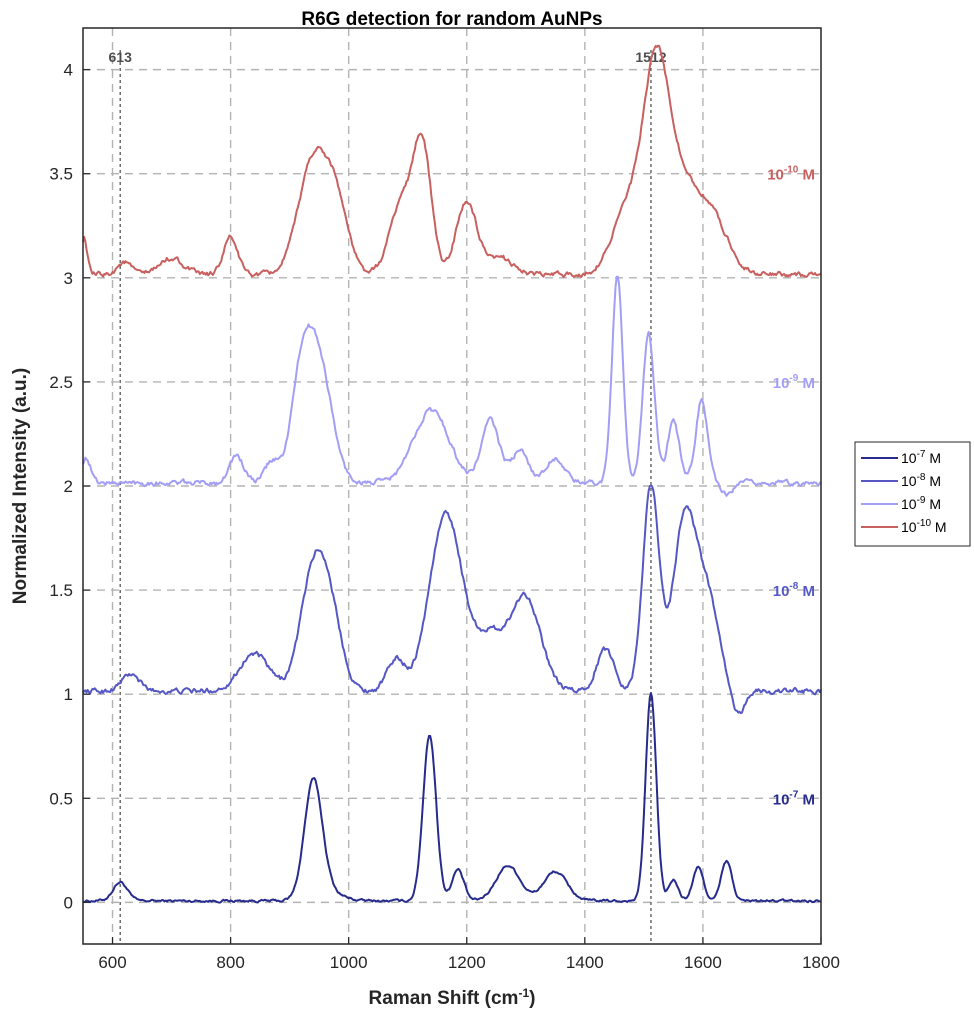 This screenshot has width=974, height=1015. Describe the element at coordinates (921, 457) in the screenshot. I see `legend-entry: 10-7 M` at that location.